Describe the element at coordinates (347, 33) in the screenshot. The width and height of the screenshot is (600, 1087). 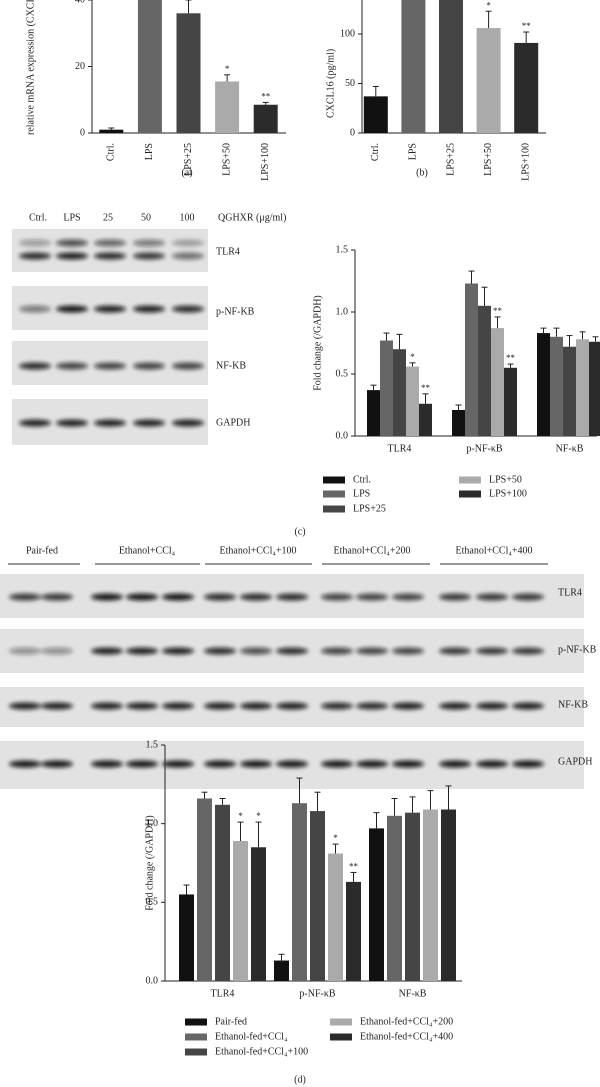
I see `y-tick-label: 100` at that location.